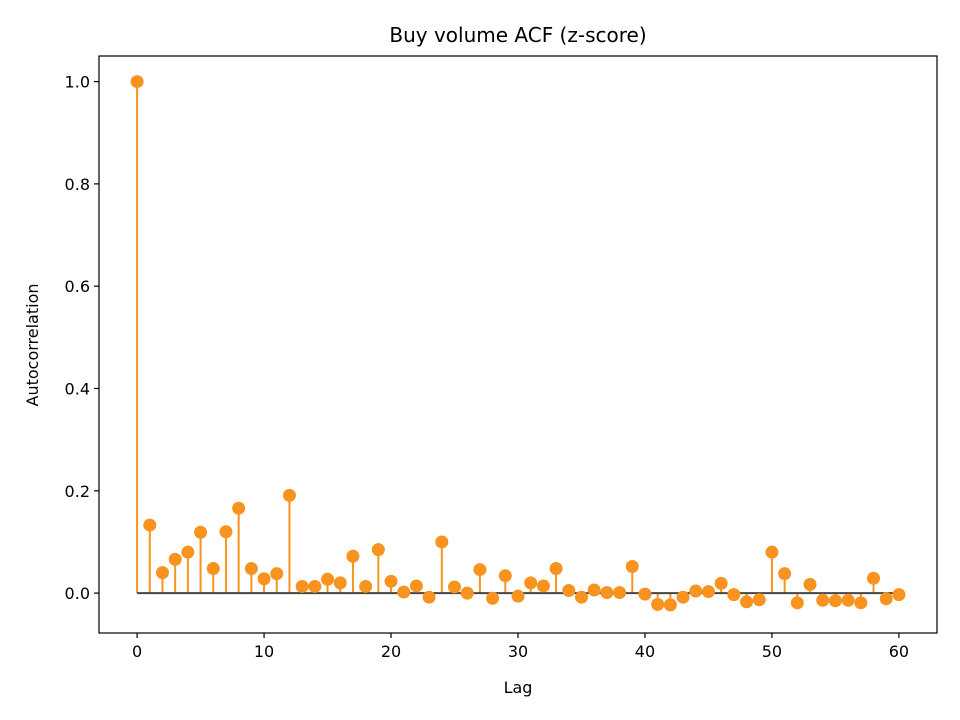 The height and width of the screenshot is (720, 960). I want to click on x-axis-ticks: 0 10 20 30 40 50 60, so click(520, 647).